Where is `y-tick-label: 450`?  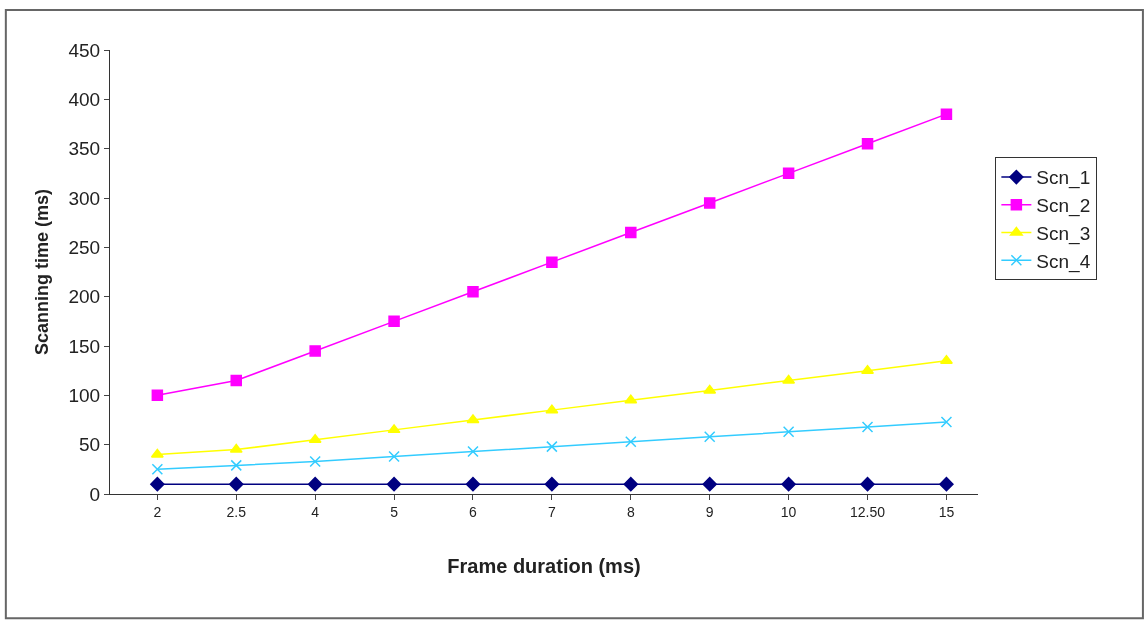 y-tick-label: 450 is located at coordinates (84, 50).